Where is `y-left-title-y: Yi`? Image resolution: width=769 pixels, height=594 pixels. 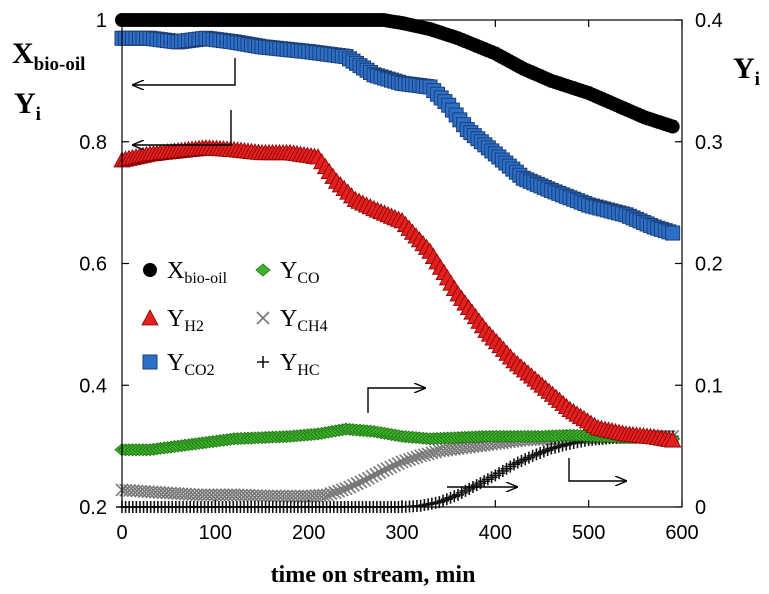
y-left-title-y: Yi is located at coordinates (27, 106).